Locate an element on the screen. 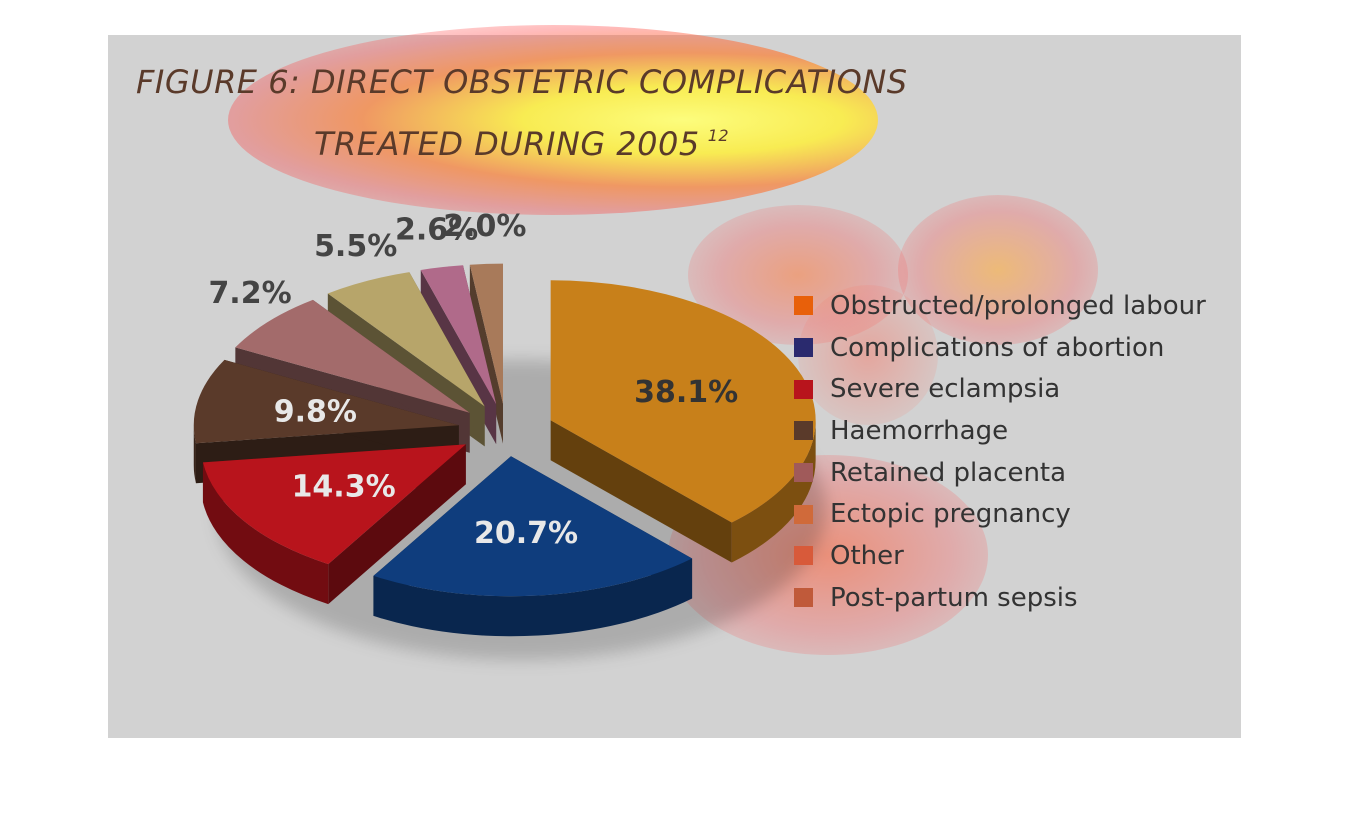 The image size is (1350, 832). legend-label: Post-partum sepsis is located at coordinates (954, 597).